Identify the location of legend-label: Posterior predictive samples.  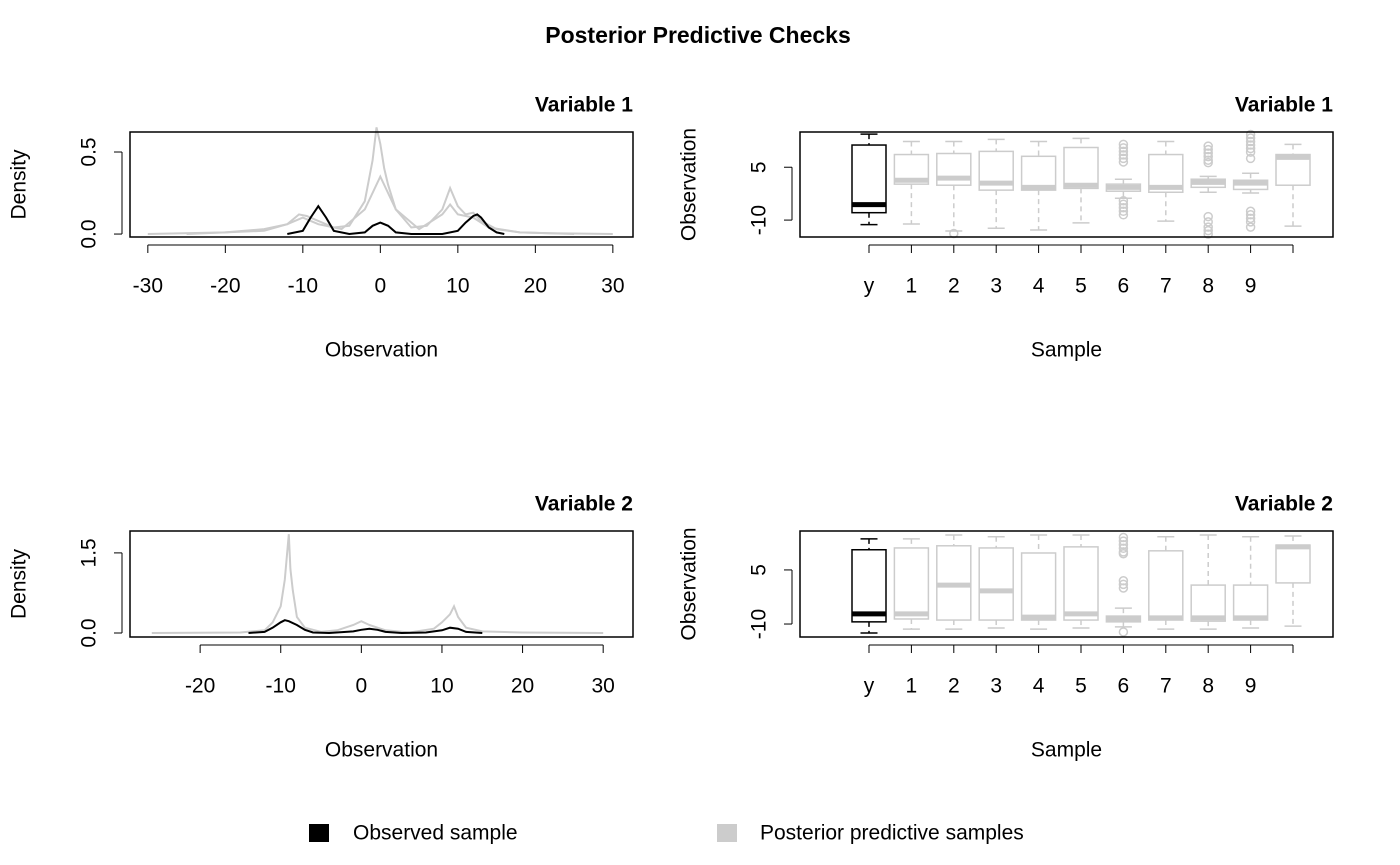
(892, 833).